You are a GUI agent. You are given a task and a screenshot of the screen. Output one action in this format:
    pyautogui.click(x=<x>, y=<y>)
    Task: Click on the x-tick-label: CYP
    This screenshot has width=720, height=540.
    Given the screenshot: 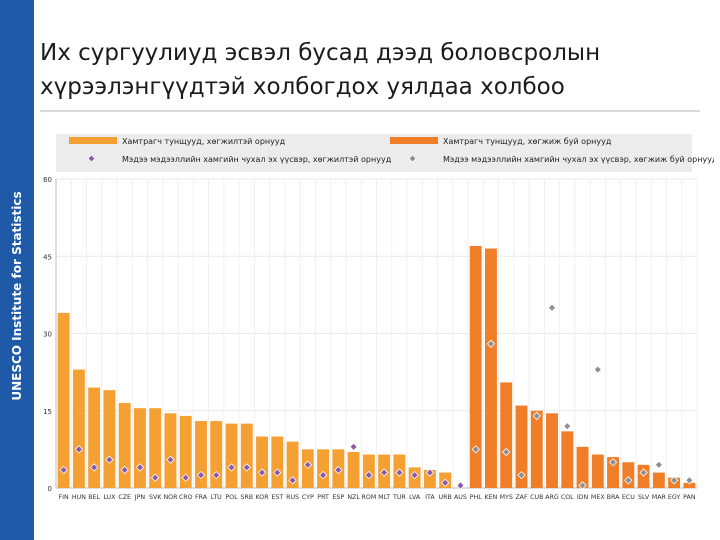 What is the action you would take?
    pyautogui.click(x=308, y=497)
    